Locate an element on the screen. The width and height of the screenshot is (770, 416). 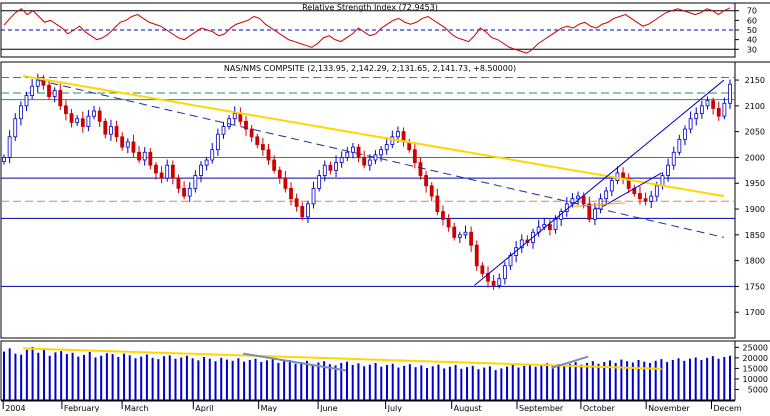
x-axis-label: November is located at coordinates (669, 408).